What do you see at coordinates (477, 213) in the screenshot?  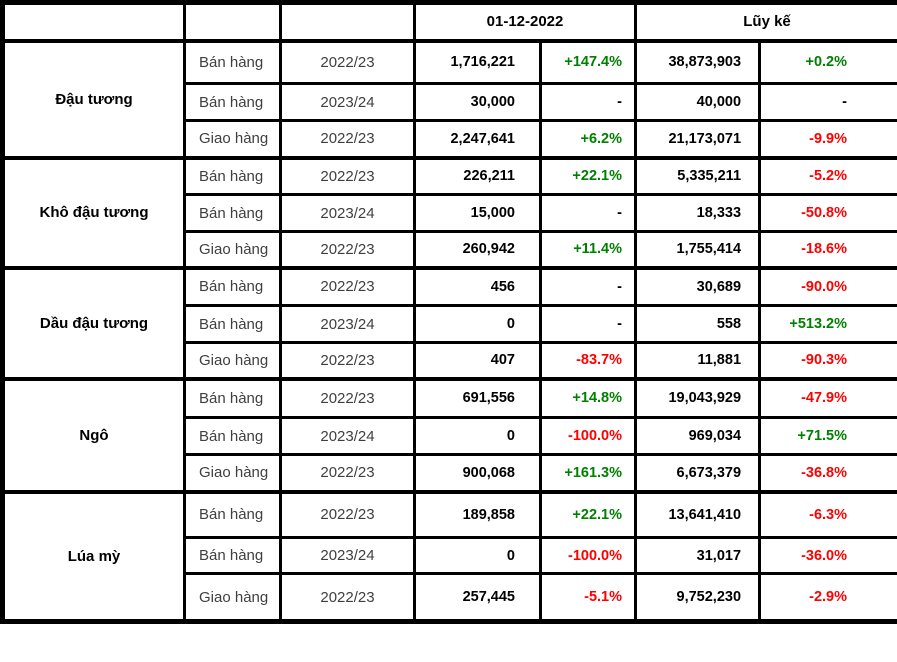 I see `value-cell: 15,000` at bounding box center [477, 213].